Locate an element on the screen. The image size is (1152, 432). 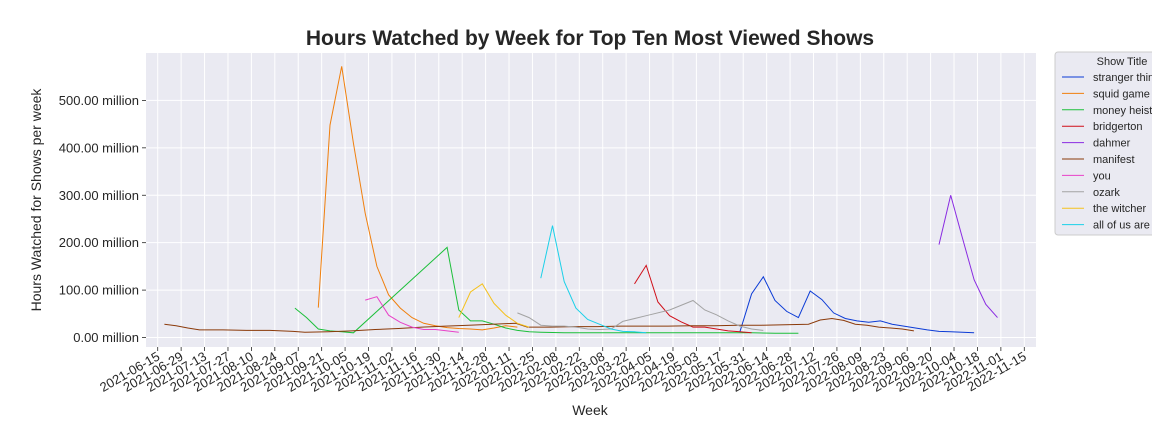
series-line-bridgerton is located at coordinates (693, 299).